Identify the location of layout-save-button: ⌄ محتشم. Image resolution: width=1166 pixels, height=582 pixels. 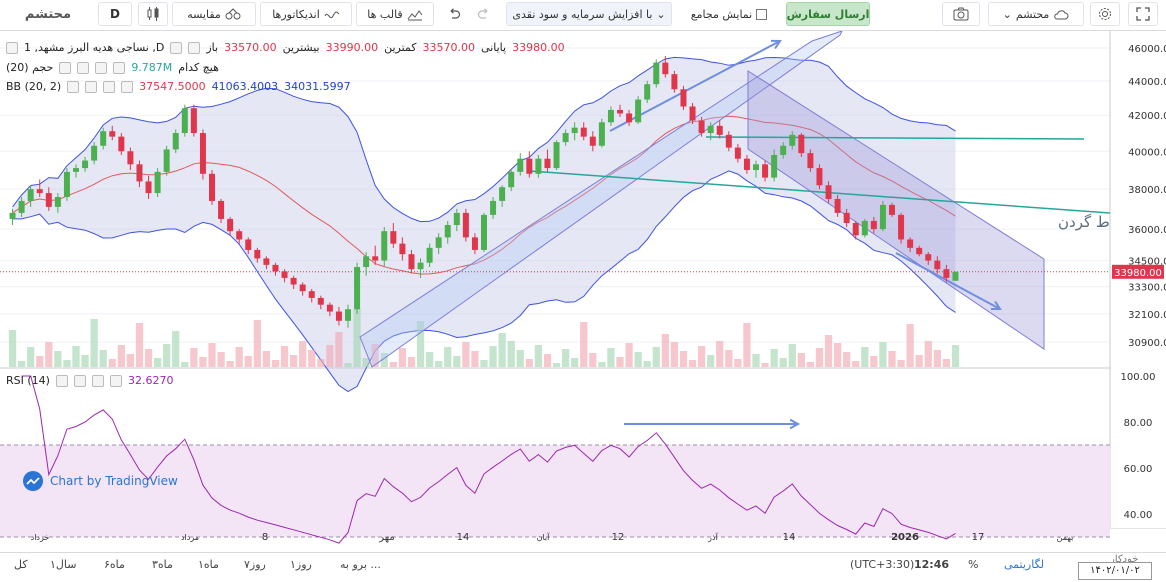
(1036, 14).